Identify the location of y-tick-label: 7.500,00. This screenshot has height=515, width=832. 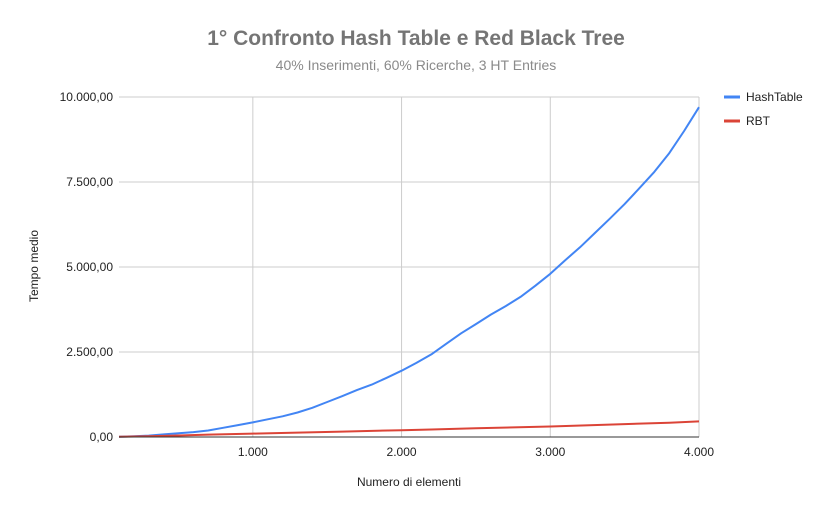
(89, 182).